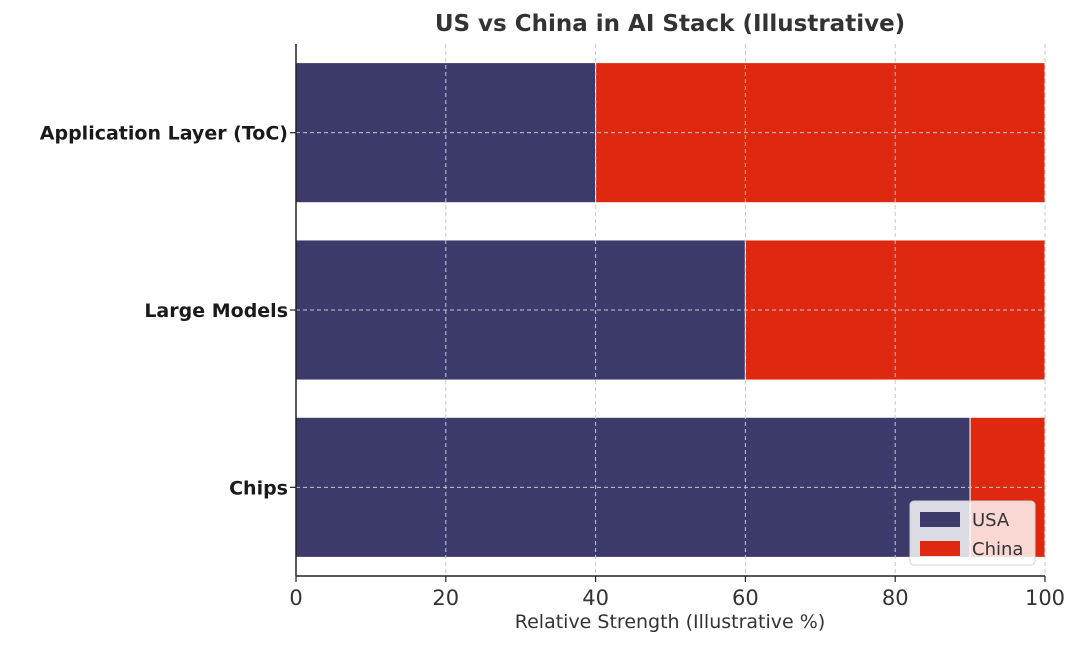 The height and width of the screenshot is (646, 1080). Describe the element at coordinates (295, 598) in the screenshot. I see `x-tick-label: 0` at that location.